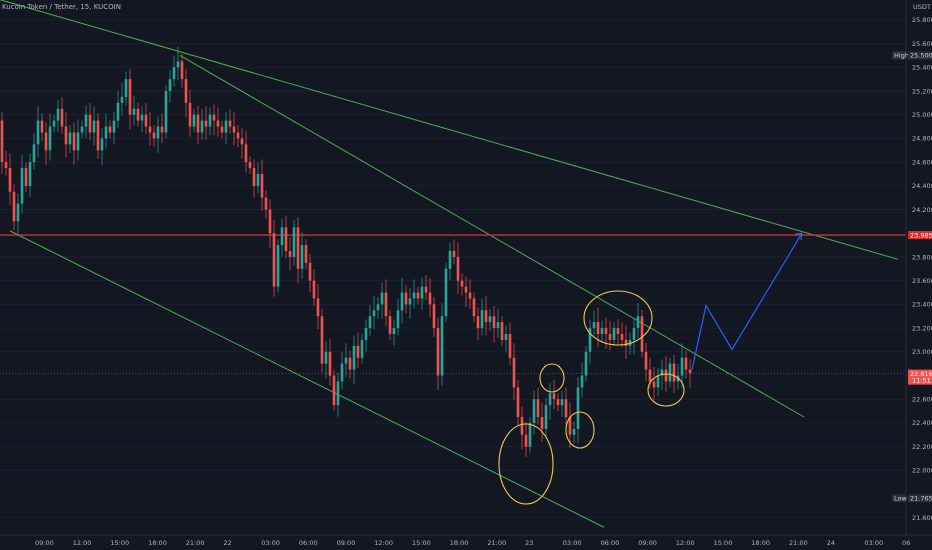 The height and width of the screenshot is (550, 932). I want to click on svg-text: High, so click(901, 56).